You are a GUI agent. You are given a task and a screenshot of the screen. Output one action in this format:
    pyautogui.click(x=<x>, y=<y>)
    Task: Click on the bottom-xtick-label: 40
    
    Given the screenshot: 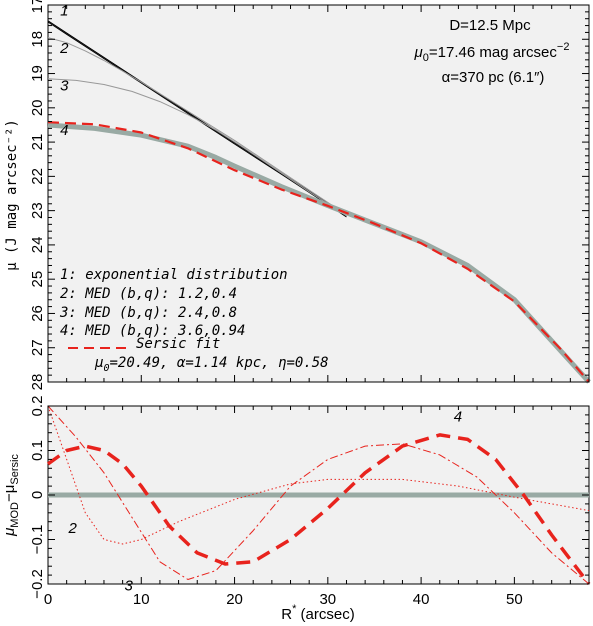 What is the action you would take?
    pyautogui.click(x=421, y=599)
    